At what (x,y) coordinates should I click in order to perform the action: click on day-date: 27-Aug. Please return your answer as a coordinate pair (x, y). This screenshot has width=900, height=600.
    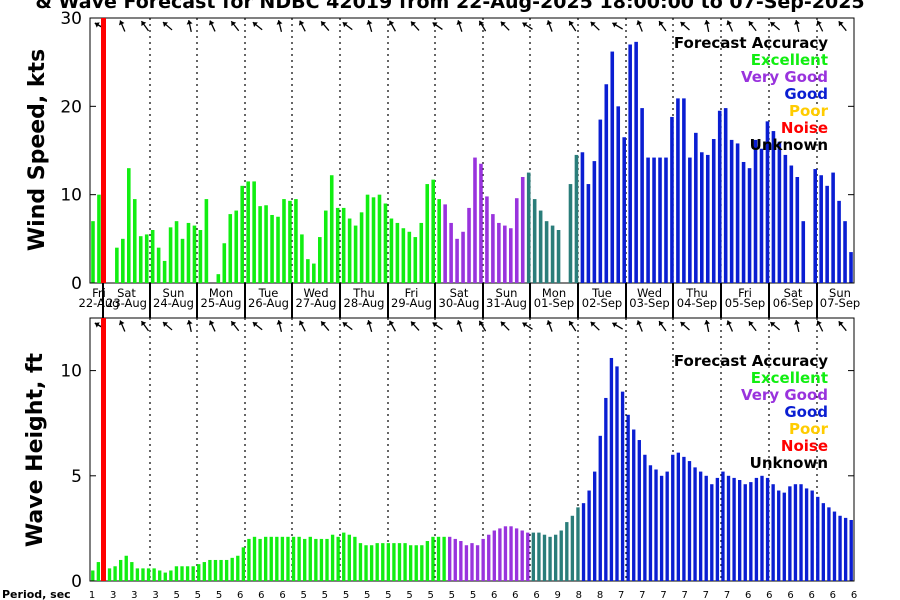
    Looking at the image, I should click on (316, 303).